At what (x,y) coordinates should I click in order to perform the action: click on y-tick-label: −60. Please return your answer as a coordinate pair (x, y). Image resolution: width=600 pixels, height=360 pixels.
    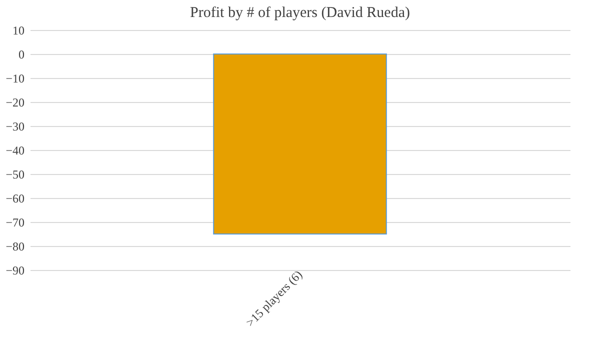
    Looking at the image, I should click on (15, 199).